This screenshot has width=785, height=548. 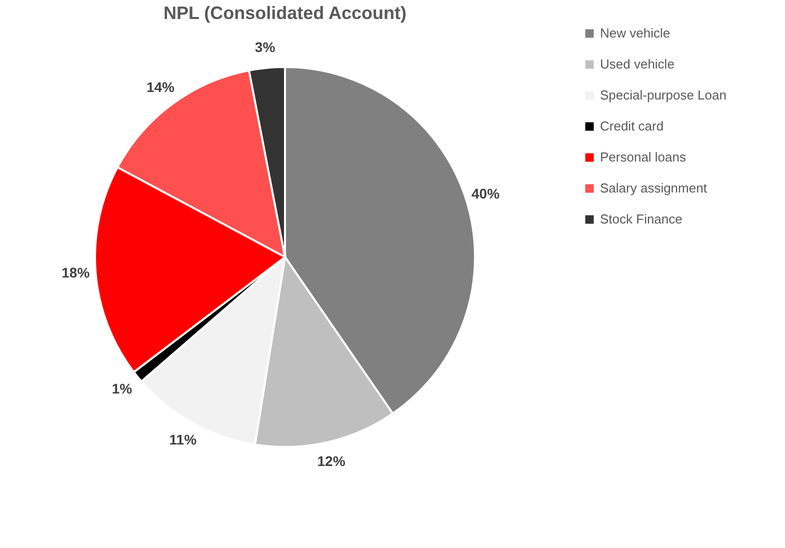 What do you see at coordinates (632, 126) in the screenshot?
I see `legend-label: Credit card` at bounding box center [632, 126].